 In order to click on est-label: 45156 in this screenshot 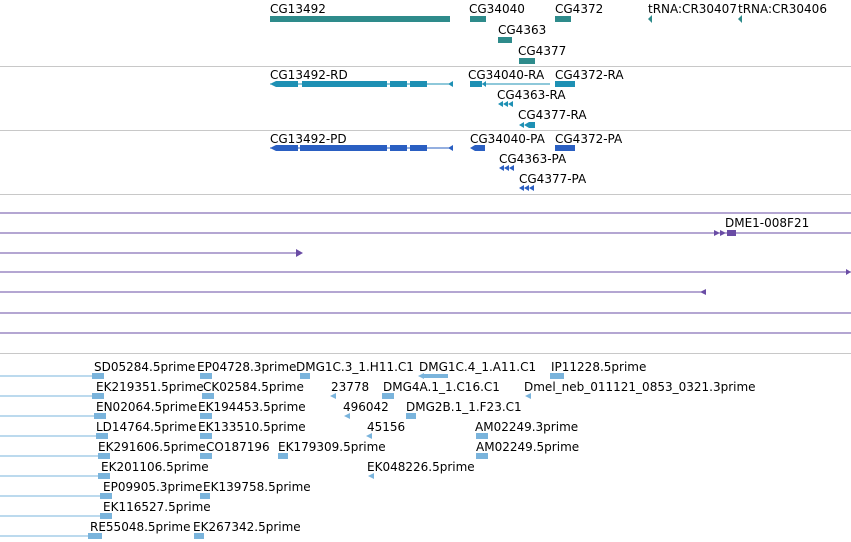, I will do `click(386, 427)`.